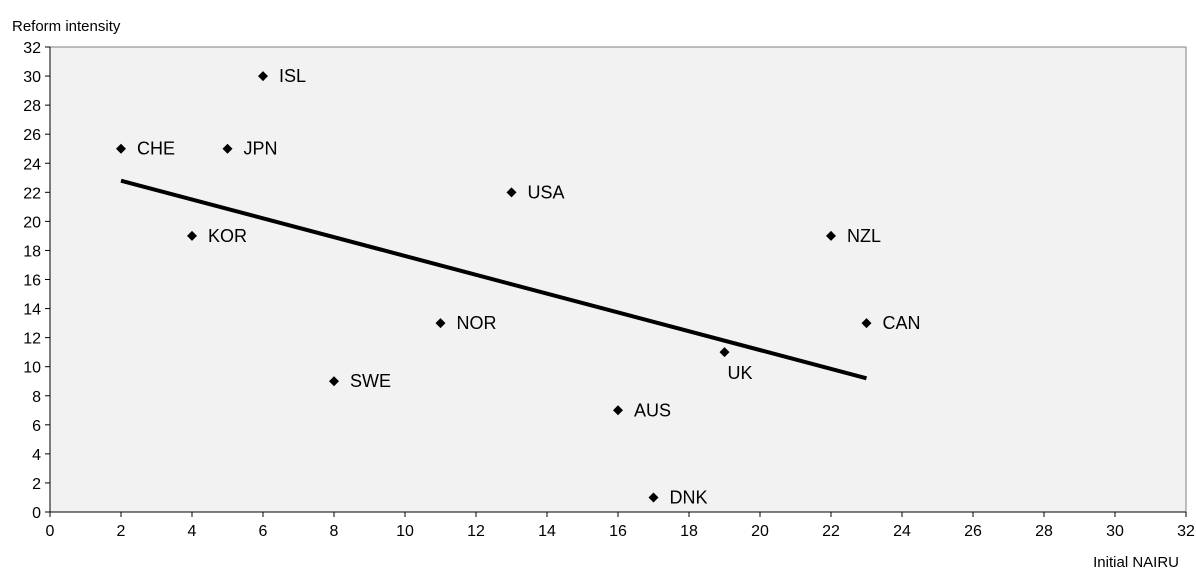 Image resolution: width=1196 pixels, height=576 pixels. Describe the element at coordinates (32, 251) in the screenshot. I see `y-tick-label: 18` at that location.